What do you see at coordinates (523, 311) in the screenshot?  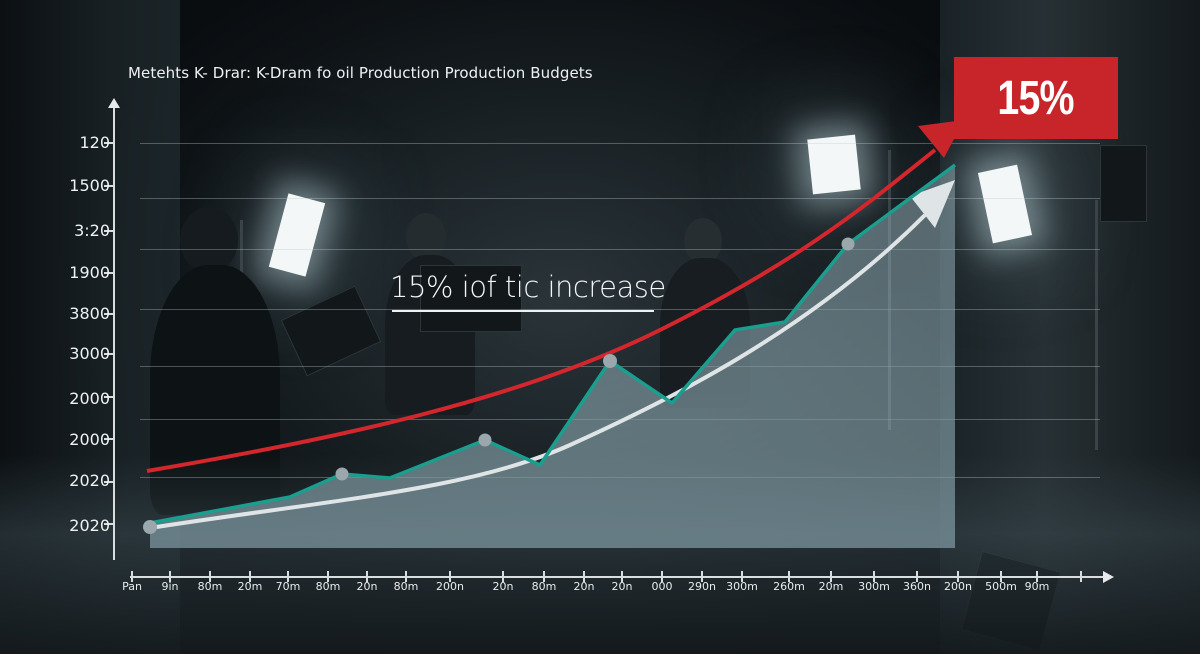 I see `annotation-underline` at bounding box center [523, 311].